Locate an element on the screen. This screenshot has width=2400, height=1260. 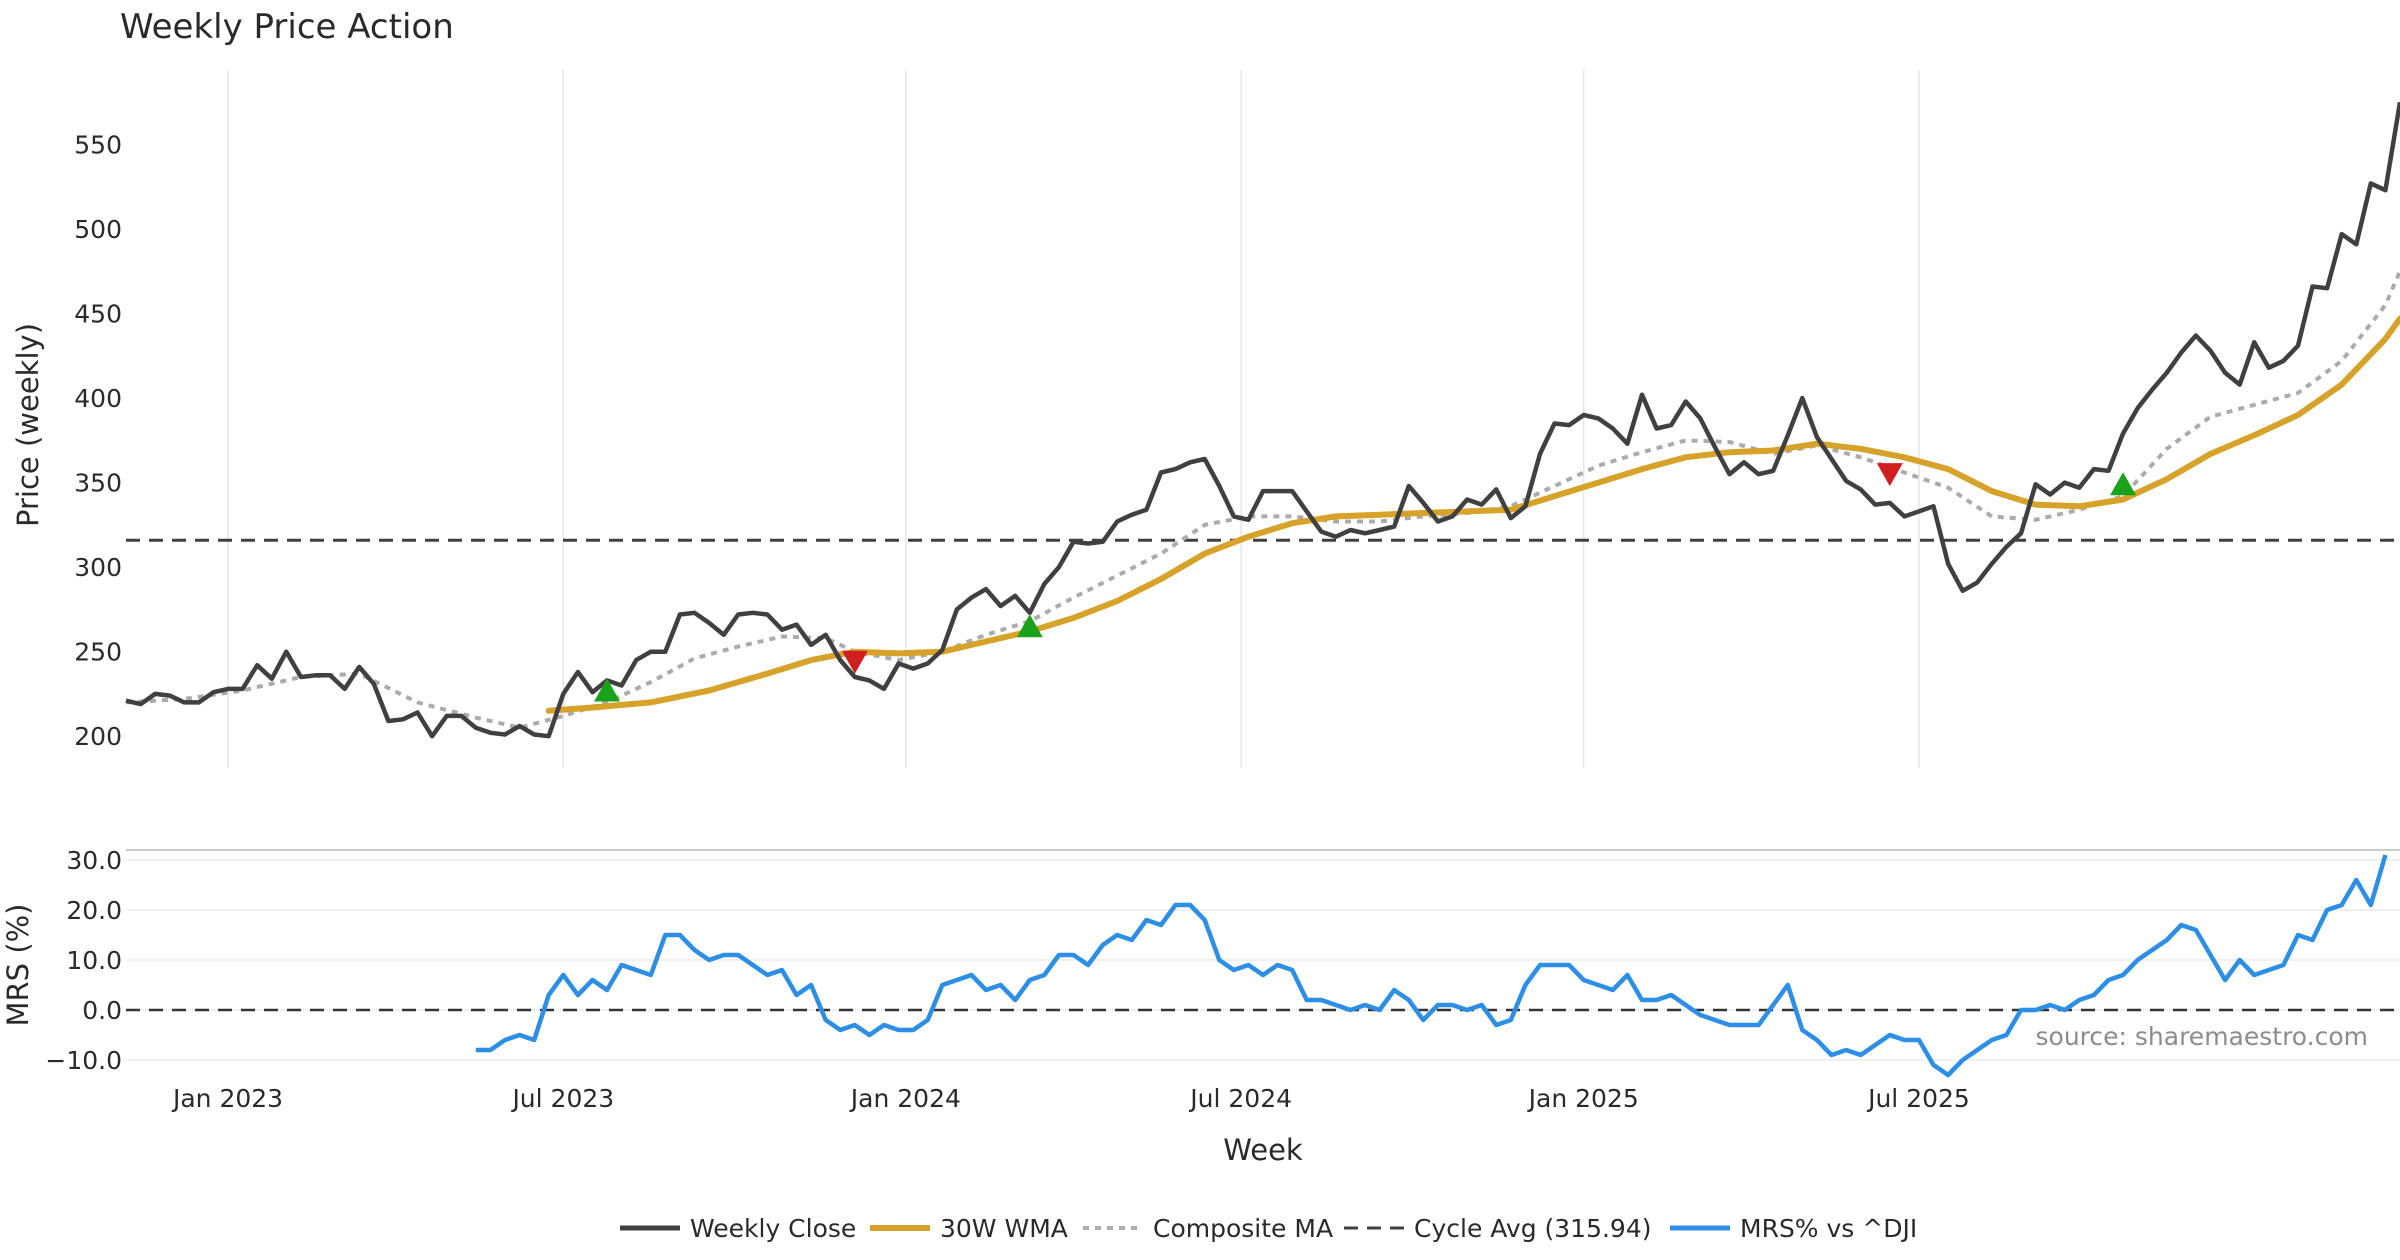
mrs-y-tick: 0.0 is located at coordinates (102, 1010).